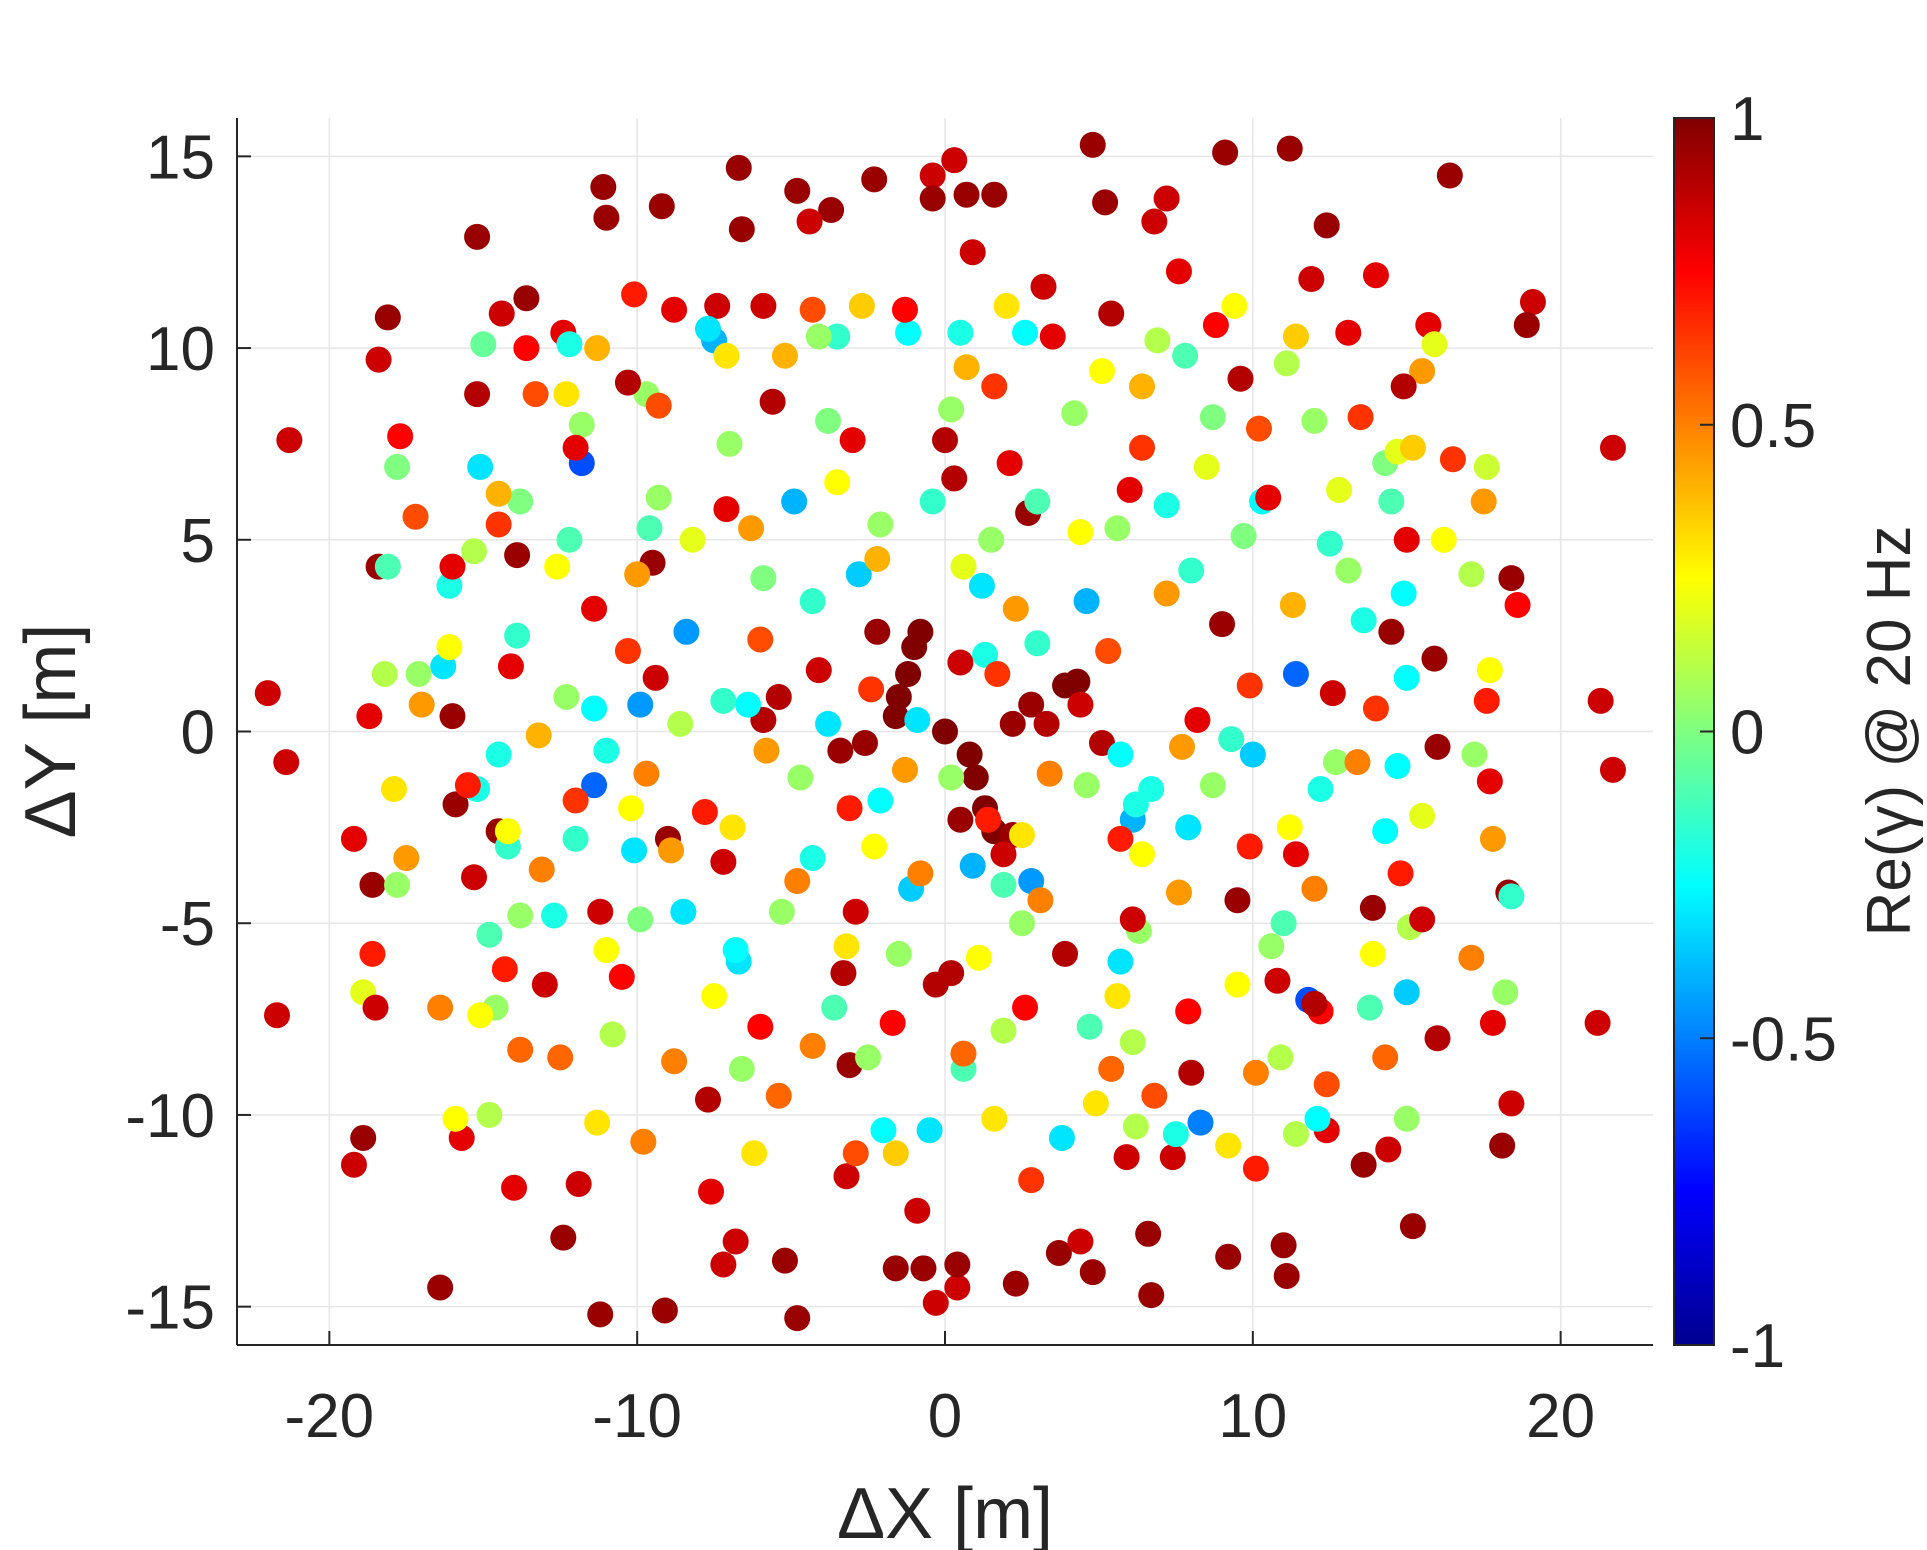  What do you see at coordinates (188, 733) in the screenshot?
I see `y-axis-ticks: 15 10 5 0 -5 -10 -15` at bounding box center [188, 733].